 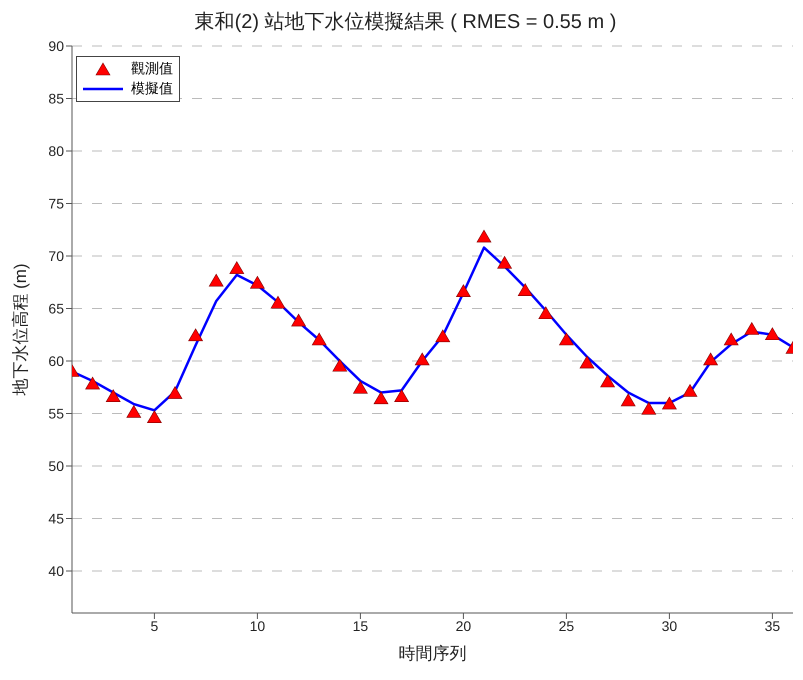 What do you see at coordinates (56, 518) in the screenshot?
I see `y-tick-label: 45` at bounding box center [56, 518].